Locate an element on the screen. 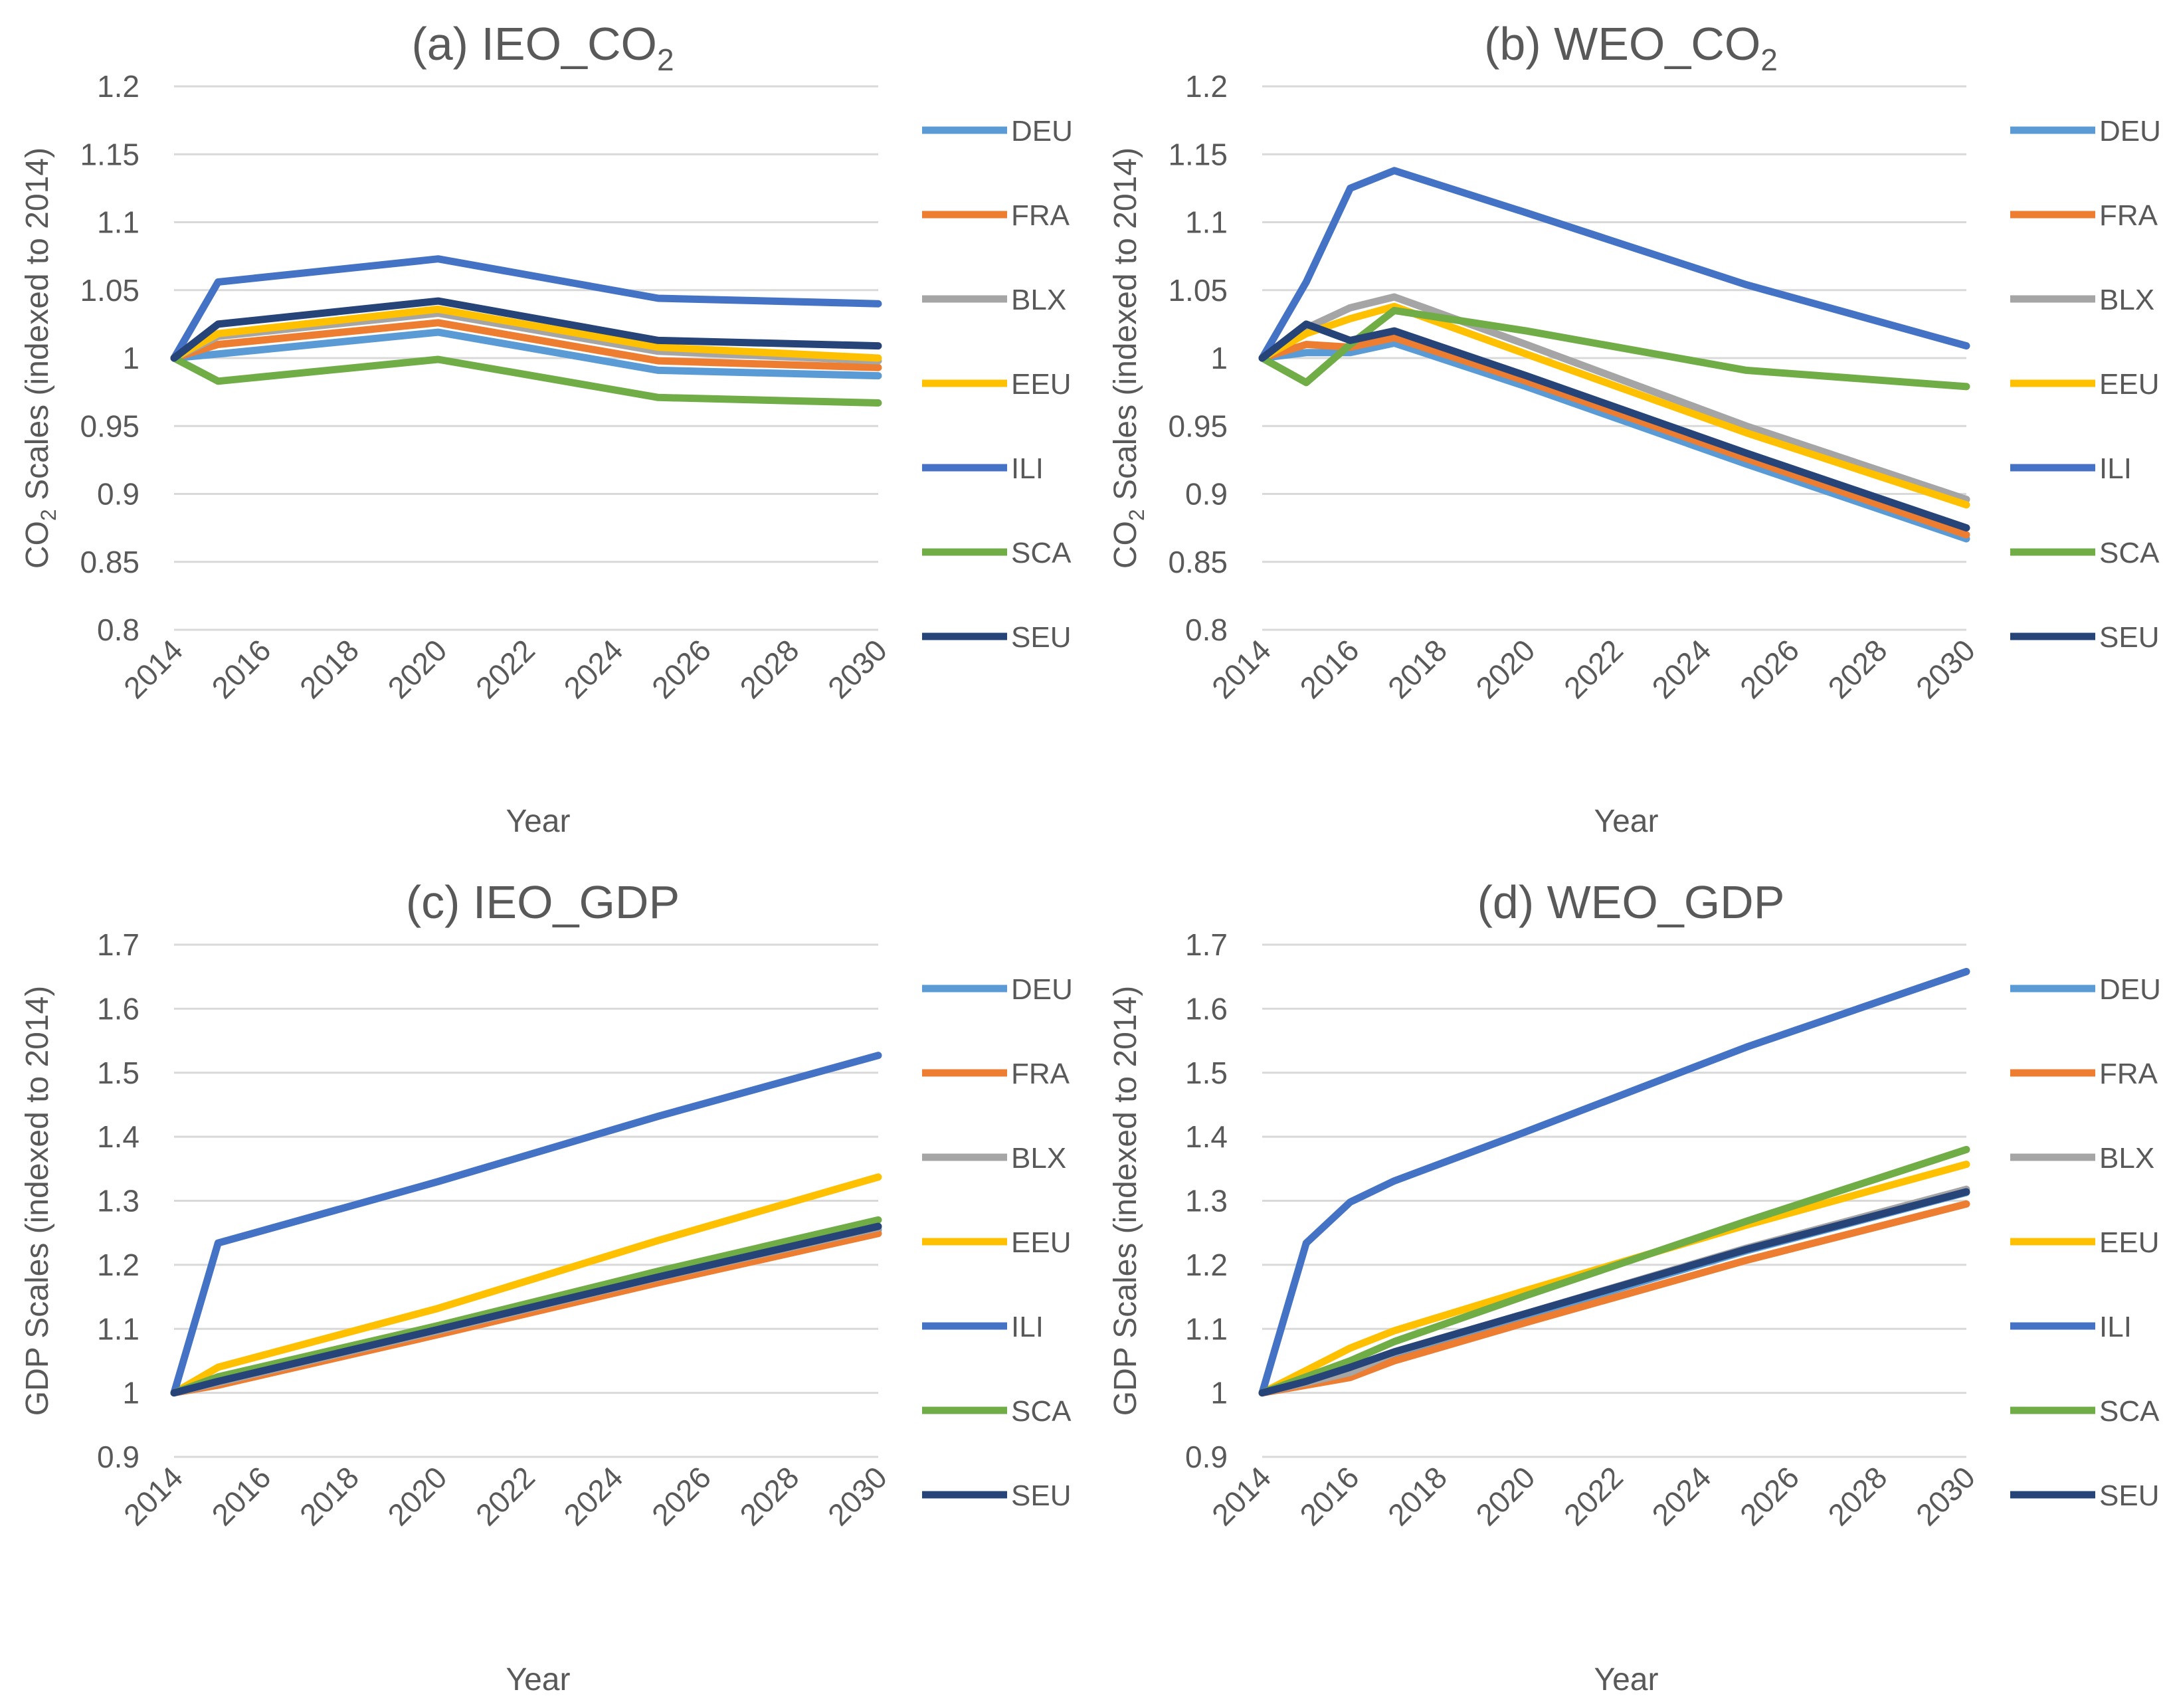 Image resolution: width=2167 pixels, height=1708 pixels. y-axis-label: GDP Scales (indexed to 2014) is located at coordinates (38, 1201).